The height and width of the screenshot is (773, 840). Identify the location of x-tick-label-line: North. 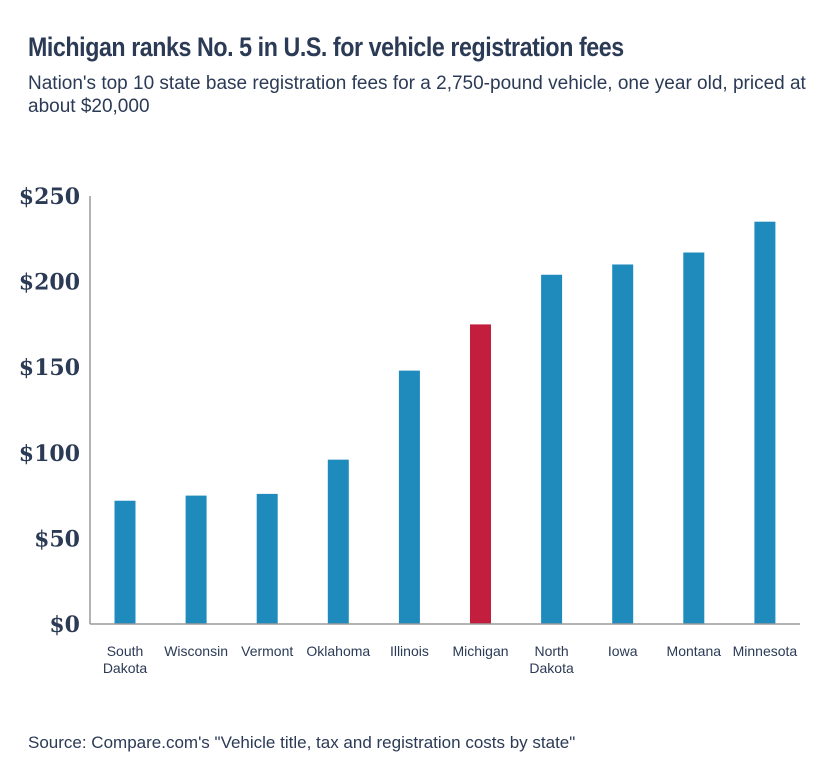
(551, 651).